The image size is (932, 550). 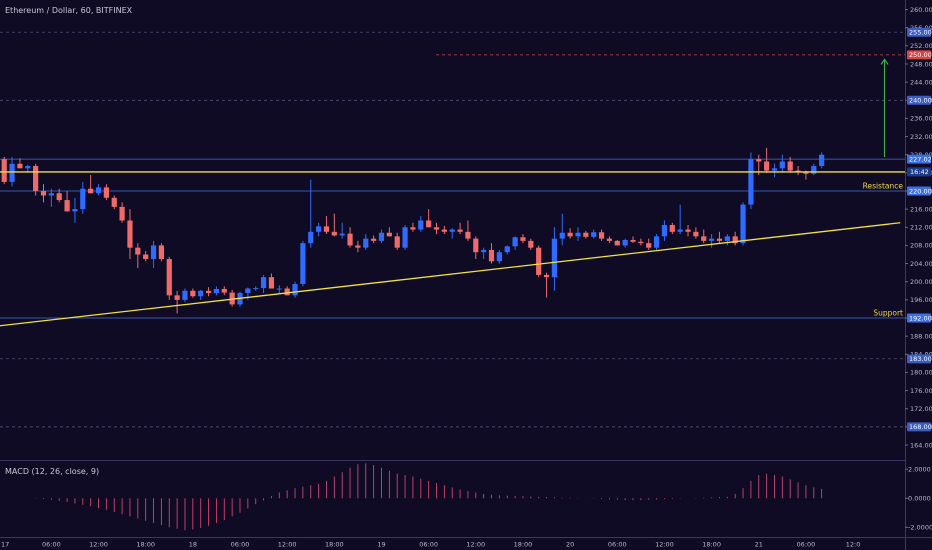 What do you see at coordinates (664, 545) in the screenshot?
I see `time-tick-label: 12:00` at bounding box center [664, 545].